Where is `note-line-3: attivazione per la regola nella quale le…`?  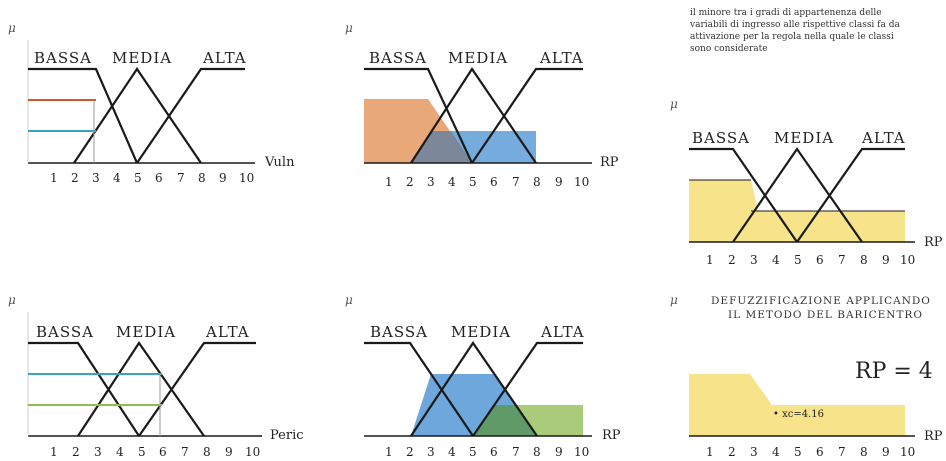 note-line-3: attivazione per la regola nella quale le… is located at coordinates (792, 37).